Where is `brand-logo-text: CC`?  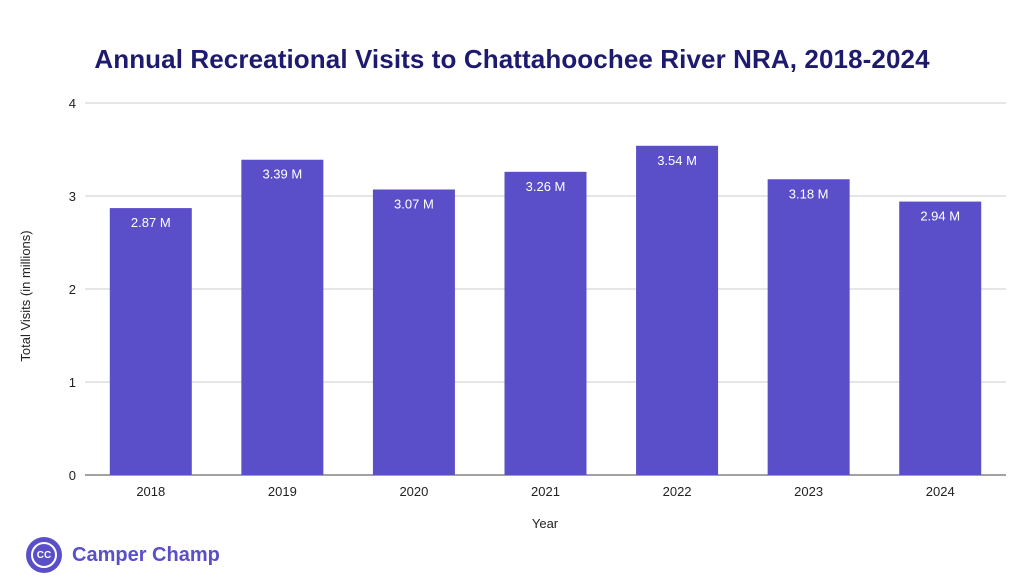 brand-logo-text: CC is located at coordinates (44, 555).